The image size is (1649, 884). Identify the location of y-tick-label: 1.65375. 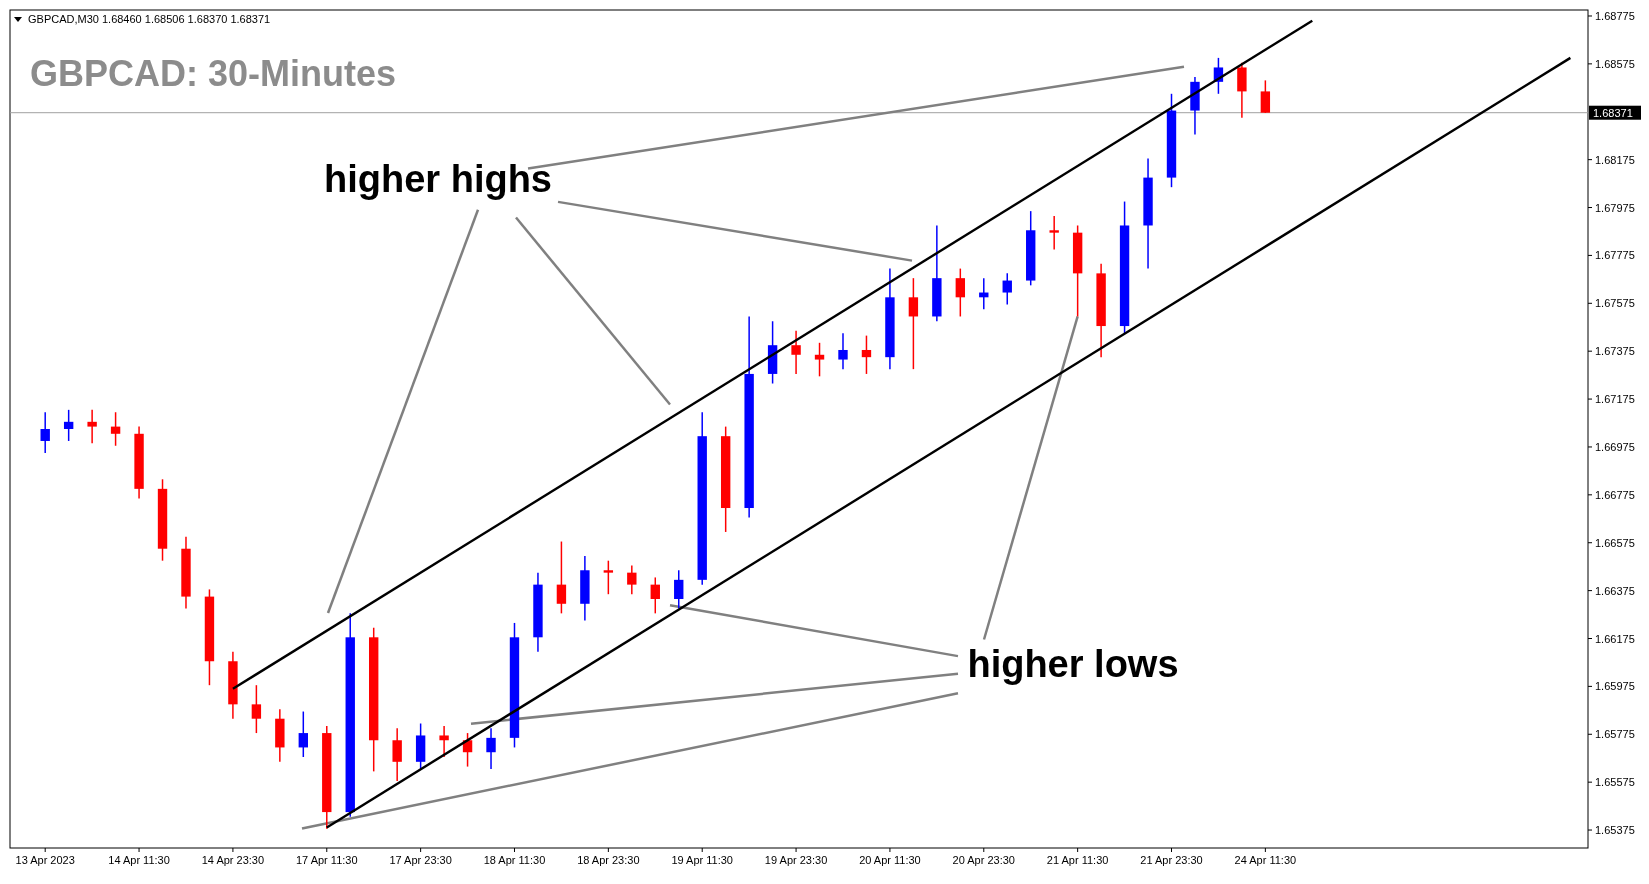
(1615, 830).